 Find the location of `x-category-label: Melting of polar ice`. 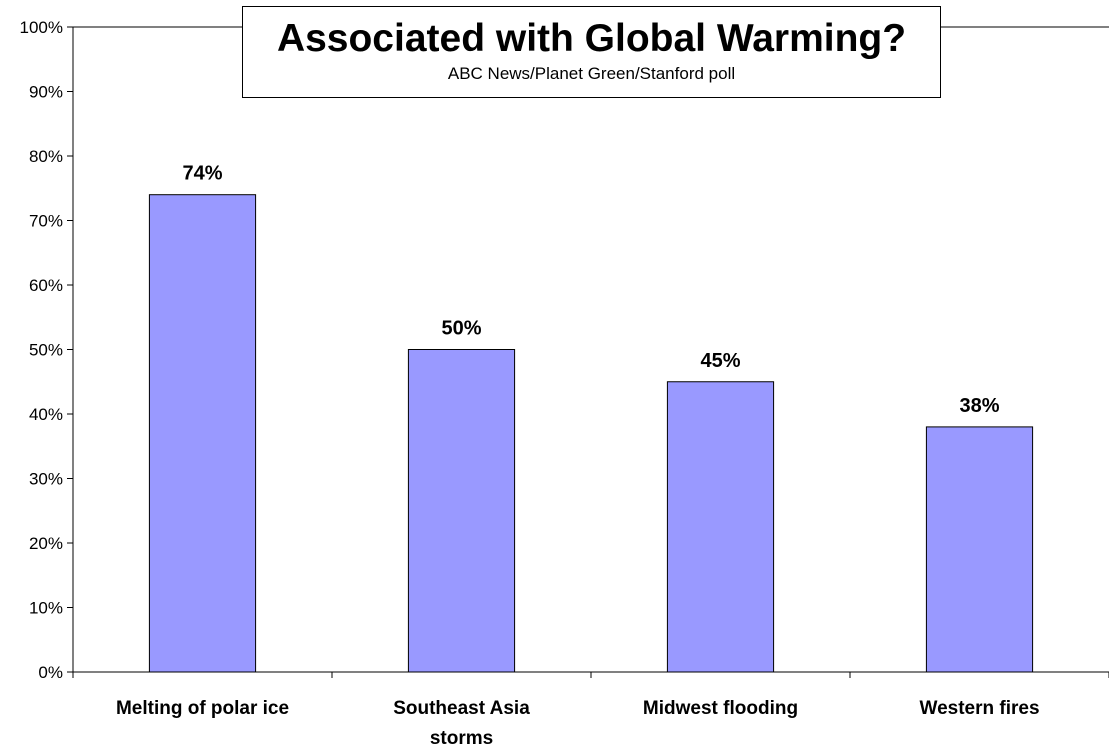

x-category-label: Melting of polar ice is located at coordinates (202, 708).